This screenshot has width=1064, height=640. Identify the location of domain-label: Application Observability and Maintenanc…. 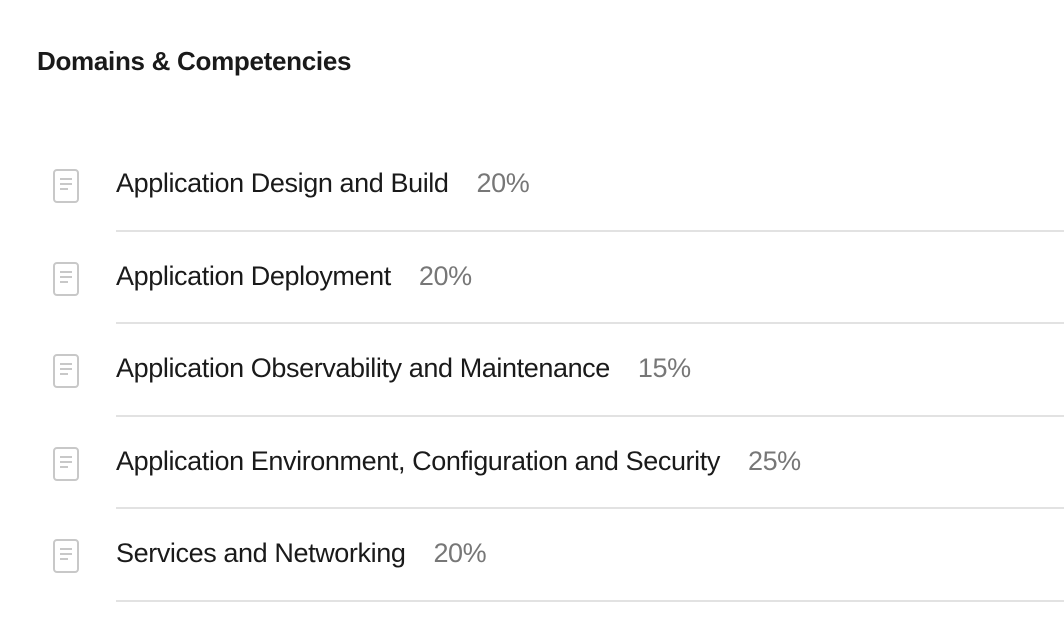
(363, 368).